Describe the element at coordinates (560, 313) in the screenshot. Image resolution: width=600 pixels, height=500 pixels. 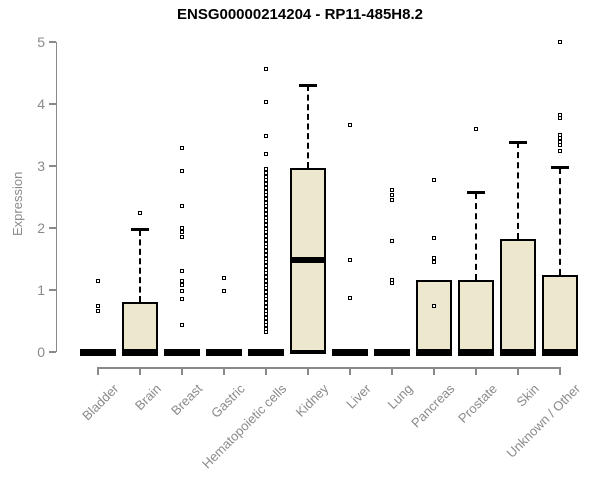
I see `box-unknown-other` at that location.